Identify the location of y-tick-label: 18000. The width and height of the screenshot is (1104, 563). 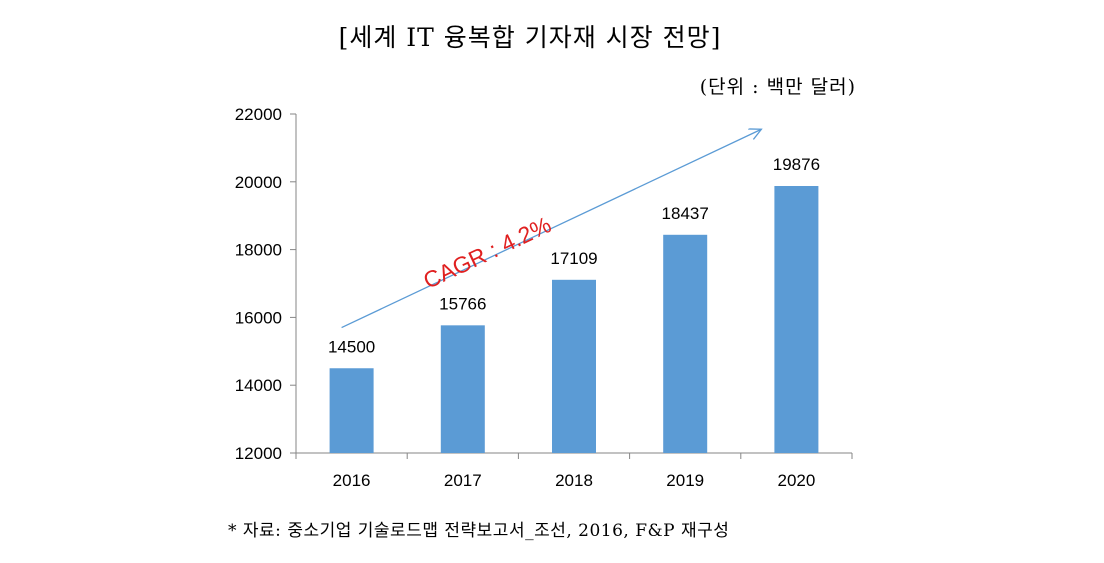
(258, 250).